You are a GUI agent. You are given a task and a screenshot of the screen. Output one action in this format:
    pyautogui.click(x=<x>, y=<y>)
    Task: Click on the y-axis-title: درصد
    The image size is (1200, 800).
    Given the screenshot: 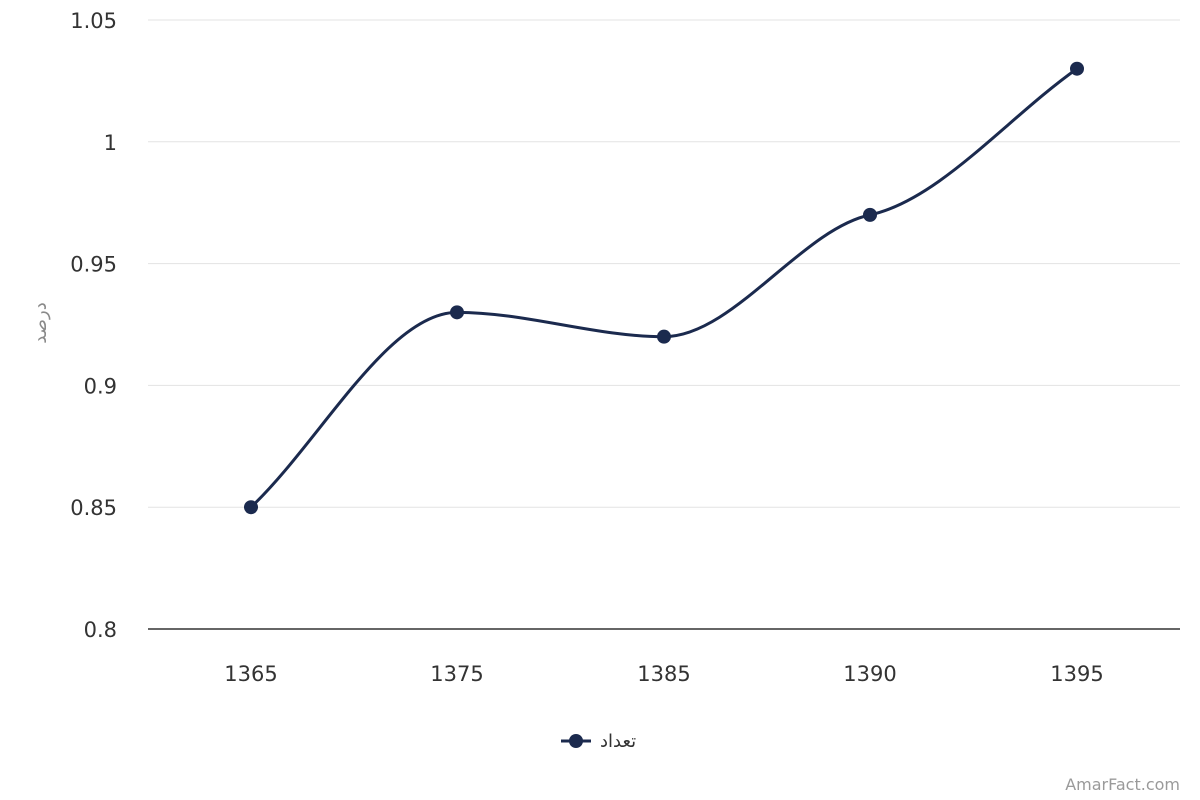 What is the action you would take?
    pyautogui.click(x=40, y=322)
    